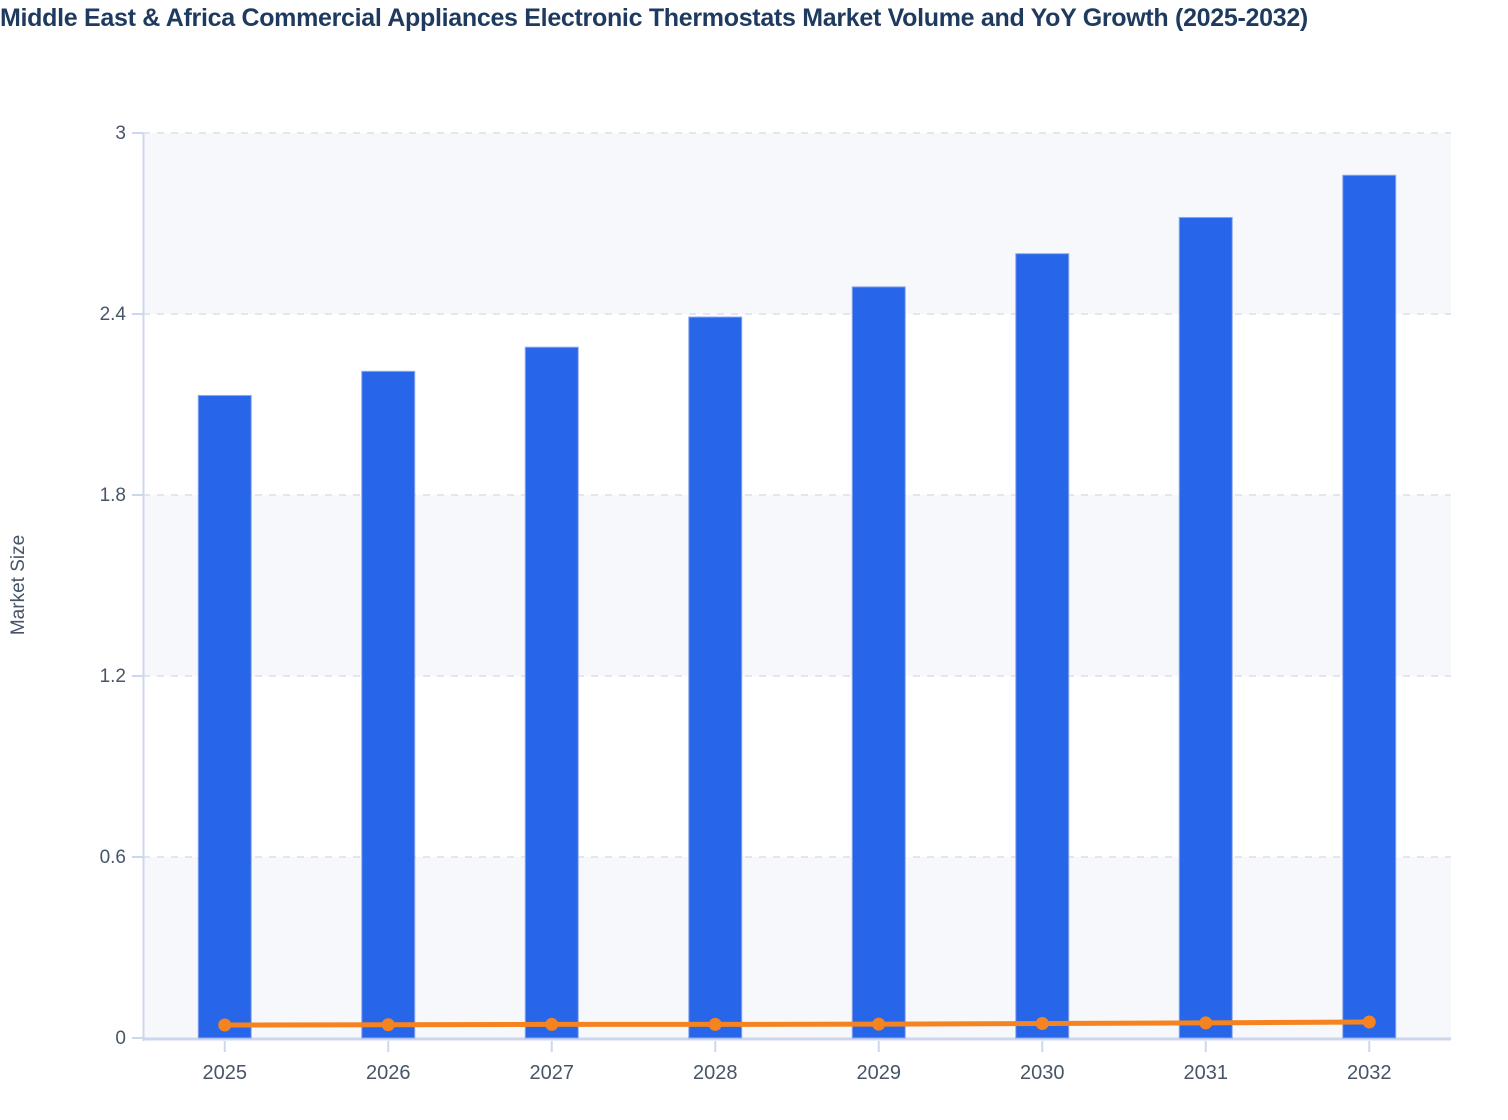  I want to click on y-tick-label: 1.8, so click(113, 495).